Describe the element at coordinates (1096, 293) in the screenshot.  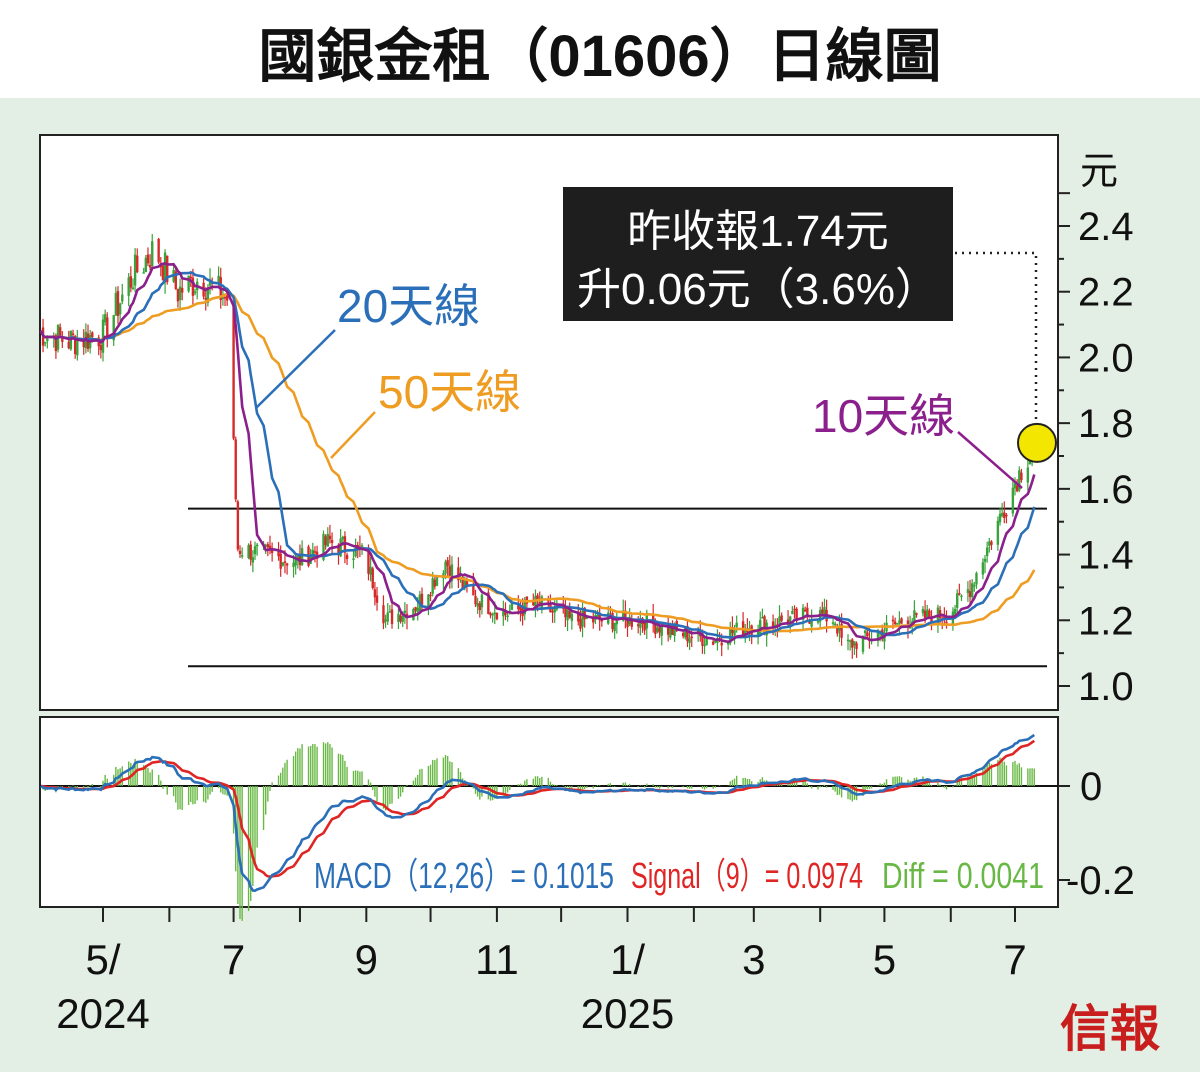
I see `price-tick: 2.2` at that location.